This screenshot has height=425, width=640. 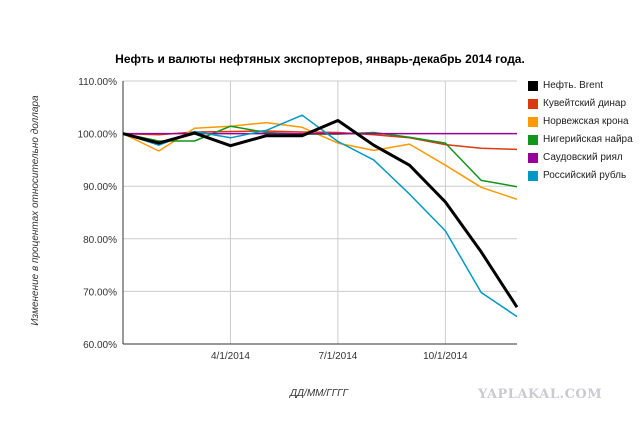 I want to click on series-line, so click(x=320, y=161).